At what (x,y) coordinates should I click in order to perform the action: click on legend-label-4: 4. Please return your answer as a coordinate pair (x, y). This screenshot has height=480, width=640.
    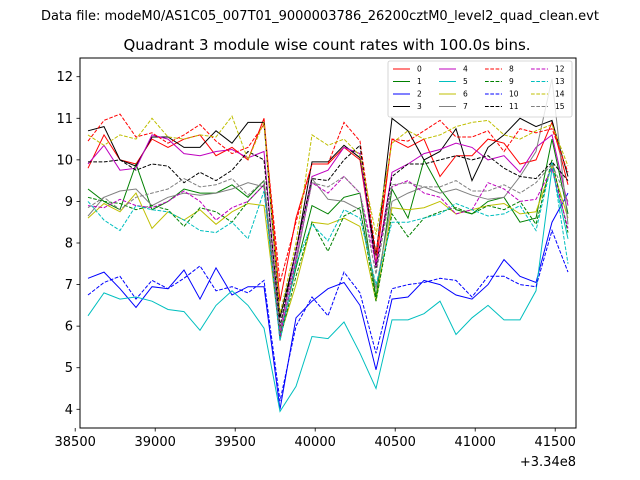
    Looking at the image, I should click on (465, 69).